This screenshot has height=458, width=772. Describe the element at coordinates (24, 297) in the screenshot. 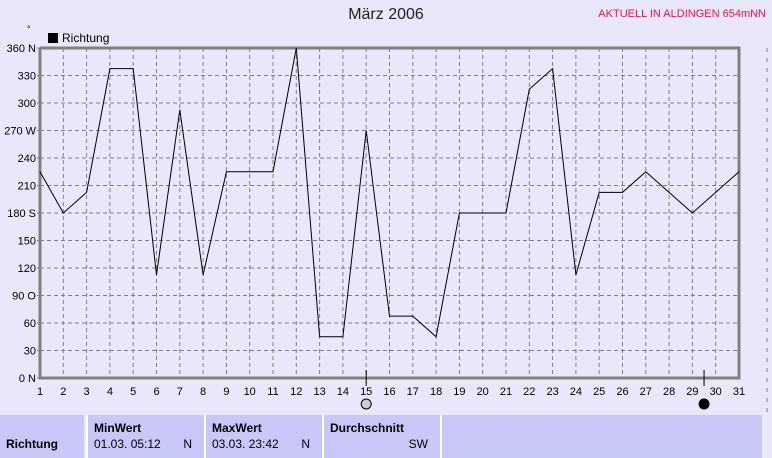

I see `y-tick-label: 90 O` at that location.